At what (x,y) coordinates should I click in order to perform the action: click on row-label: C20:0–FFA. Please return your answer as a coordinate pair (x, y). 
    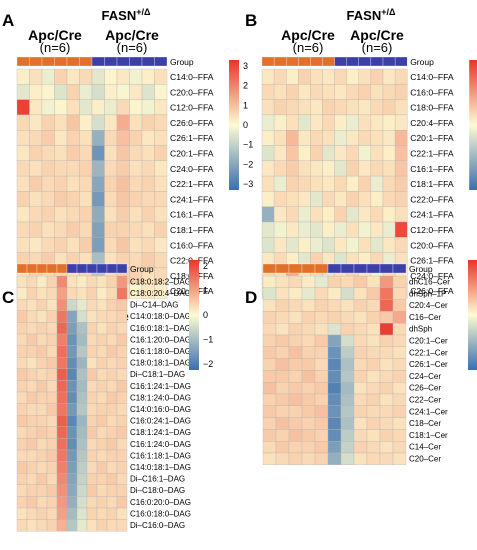
    Looking at the image, I should click on (192, 92).